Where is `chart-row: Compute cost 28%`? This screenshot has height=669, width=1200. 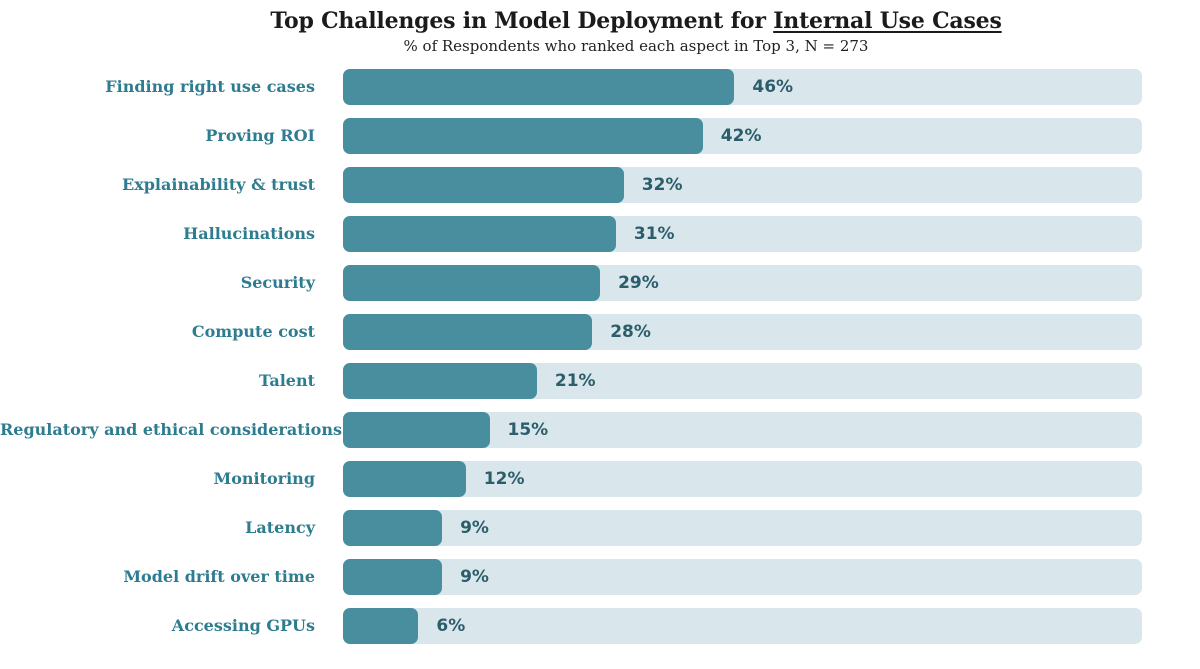
chart-row: Compute cost 28% is located at coordinates (571, 332).